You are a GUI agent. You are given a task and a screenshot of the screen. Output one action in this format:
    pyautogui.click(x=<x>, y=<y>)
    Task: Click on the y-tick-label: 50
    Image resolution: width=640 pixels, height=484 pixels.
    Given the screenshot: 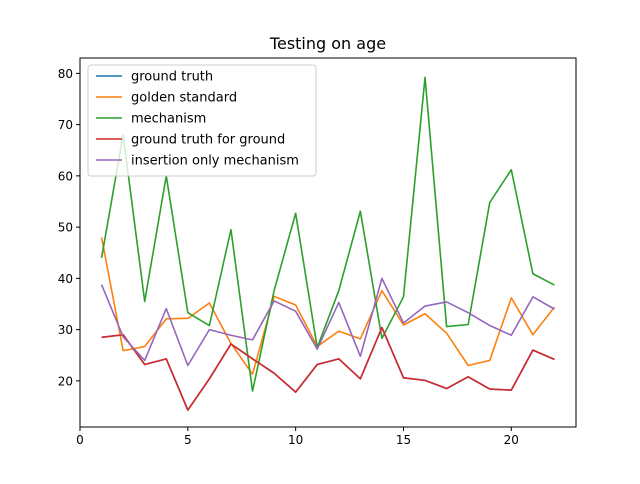 What is the action you would take?
    pyautogui.click(x=65, y=228)
    